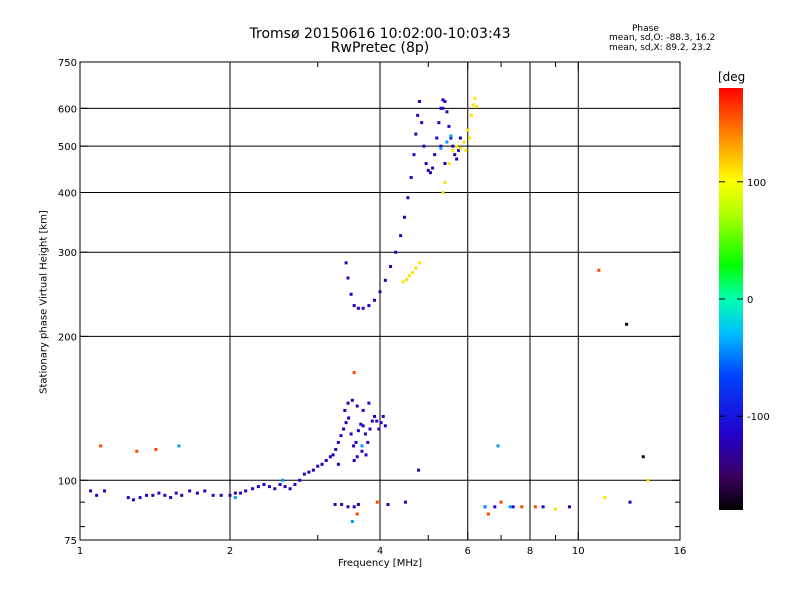  What do you see at coordinates (380, 48) in the screenshot?
I see `chart-subtitle: RwPretec (8p)` at bounding box center [380, 48].